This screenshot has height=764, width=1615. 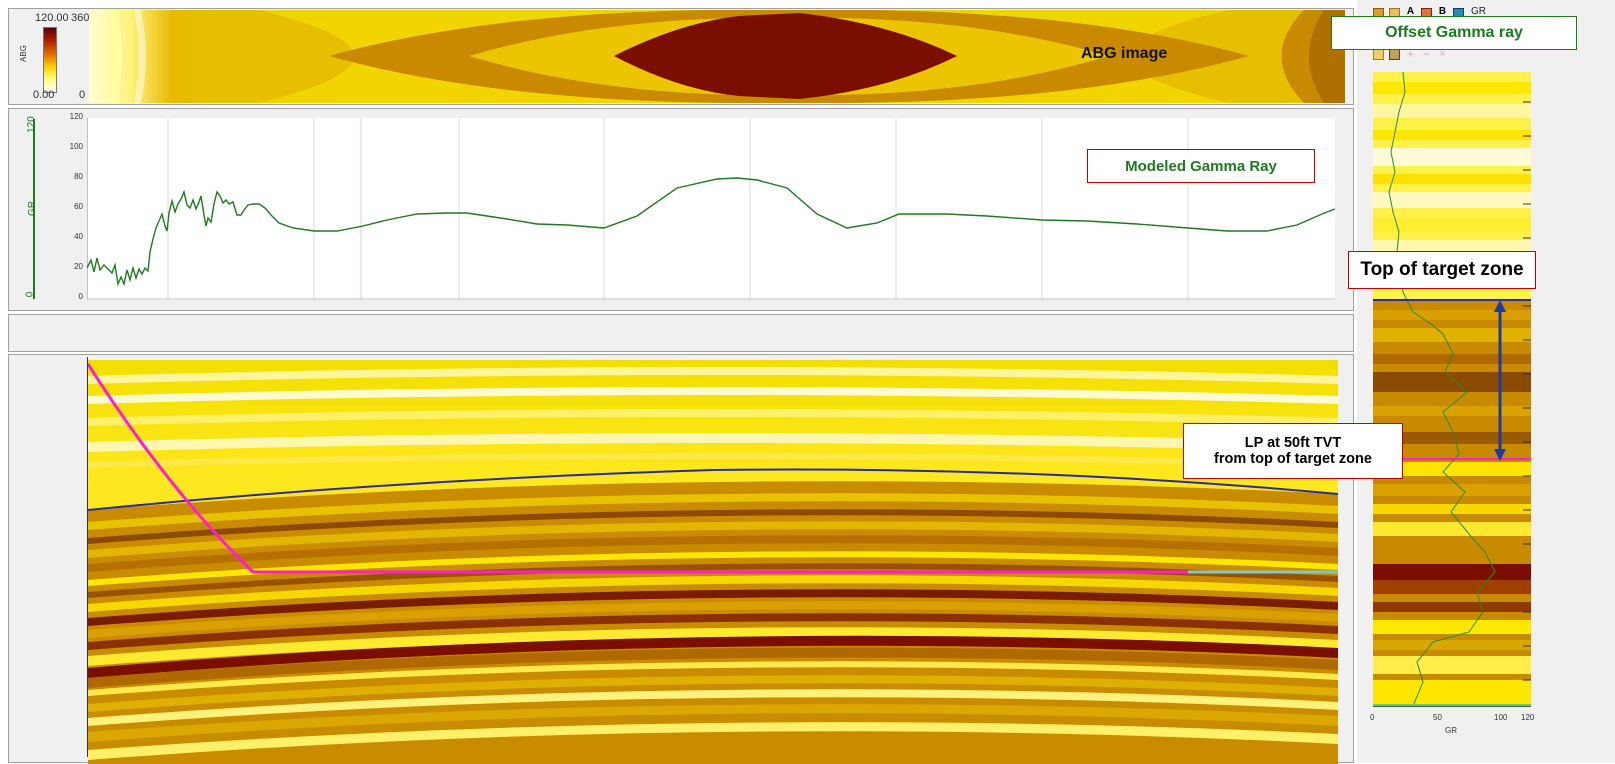 What do you see at coordinates (1437, 717) in the screenshot?
I see `offset-x-tick-50: 50` at bounding box center [1437, 717].